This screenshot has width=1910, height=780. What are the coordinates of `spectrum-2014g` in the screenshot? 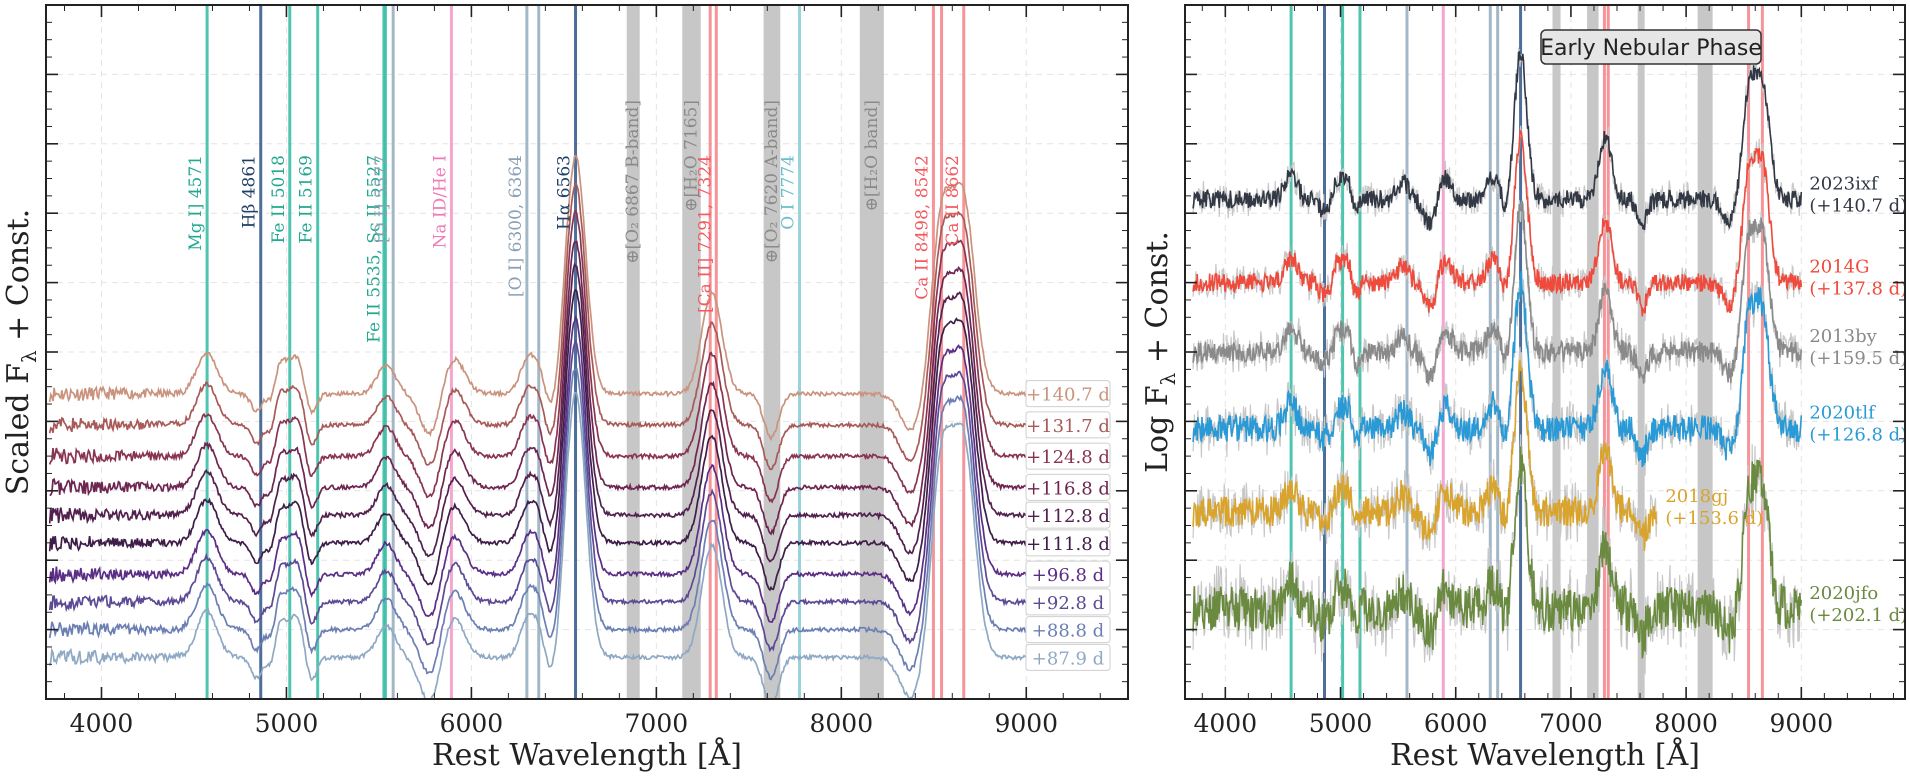 It's located at (1497, 223).